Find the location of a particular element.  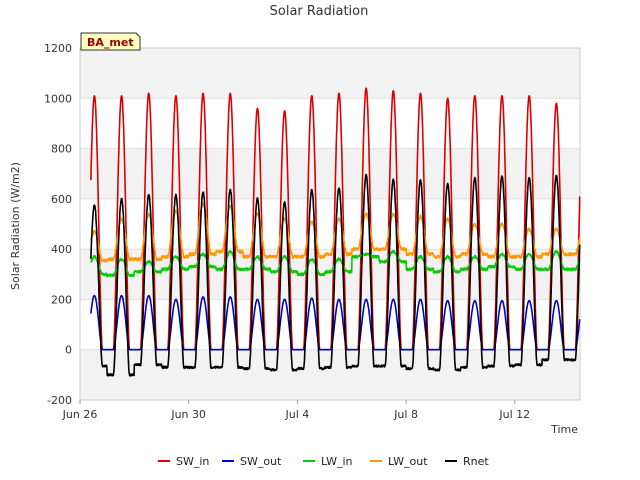

y-tick-label: 1200 is located at coordinates (58, 48).